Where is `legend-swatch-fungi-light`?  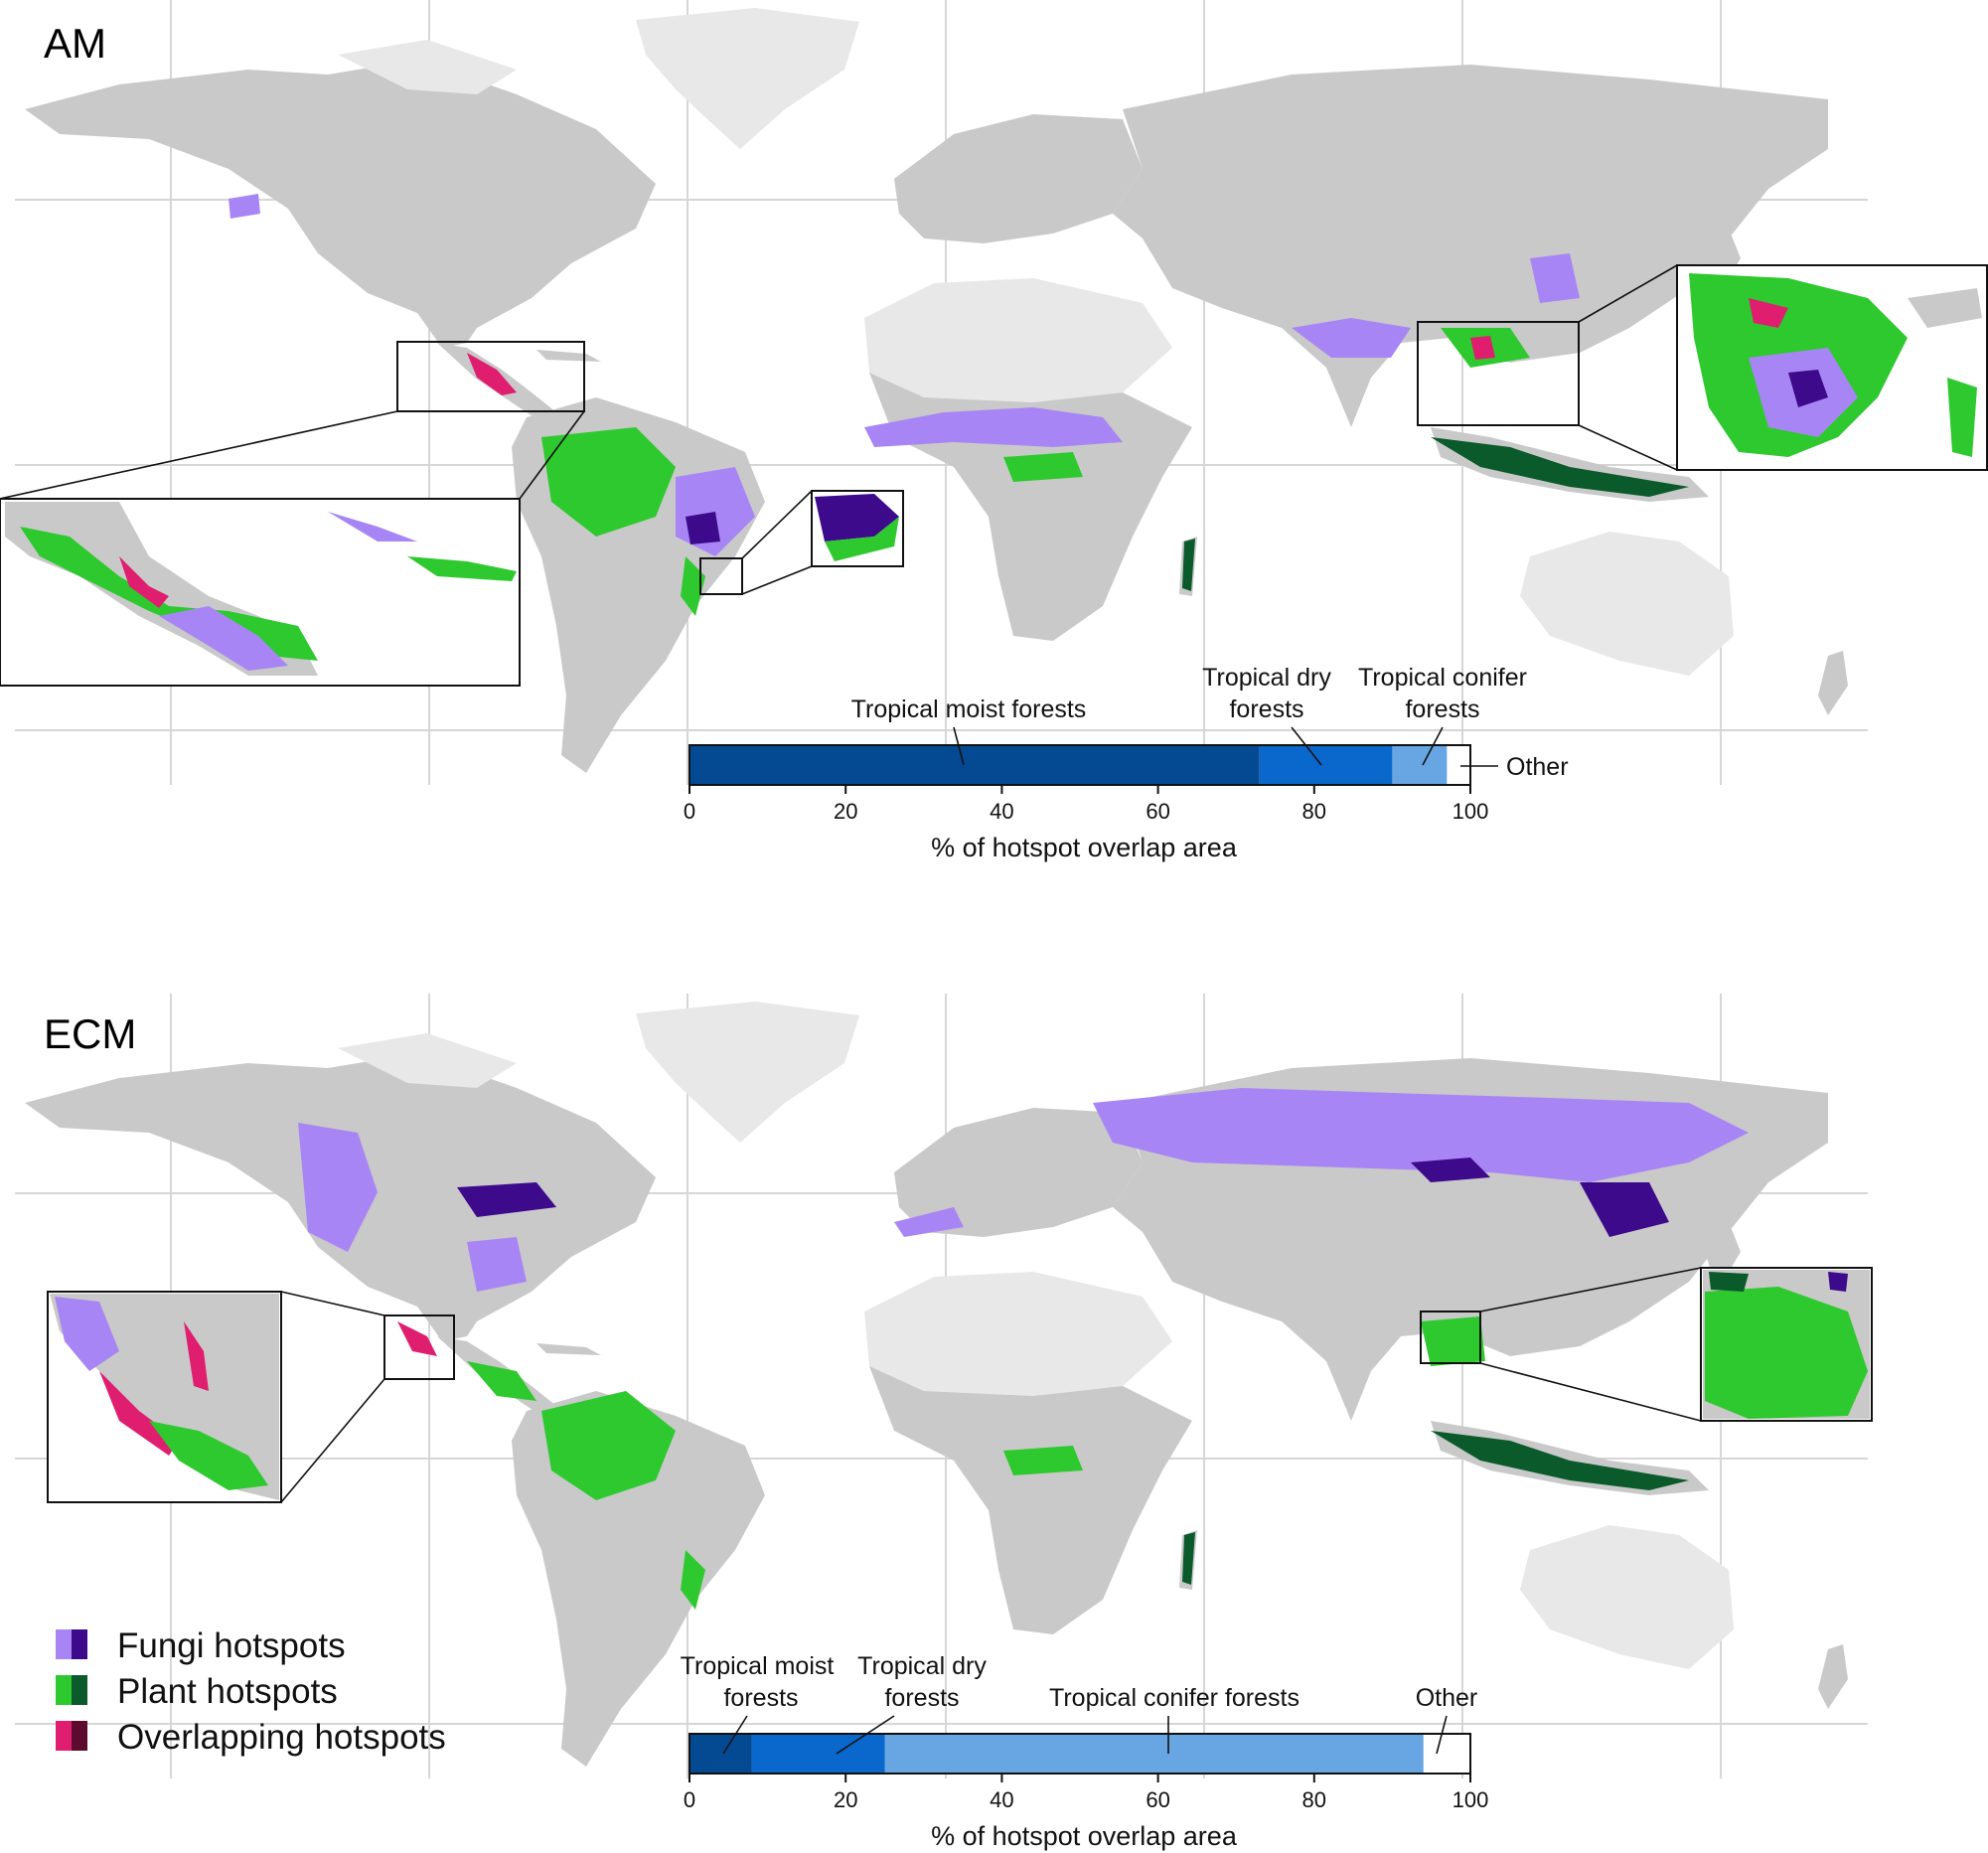 legend-swatch-fungi-light is located at coordinates (64, 1644).